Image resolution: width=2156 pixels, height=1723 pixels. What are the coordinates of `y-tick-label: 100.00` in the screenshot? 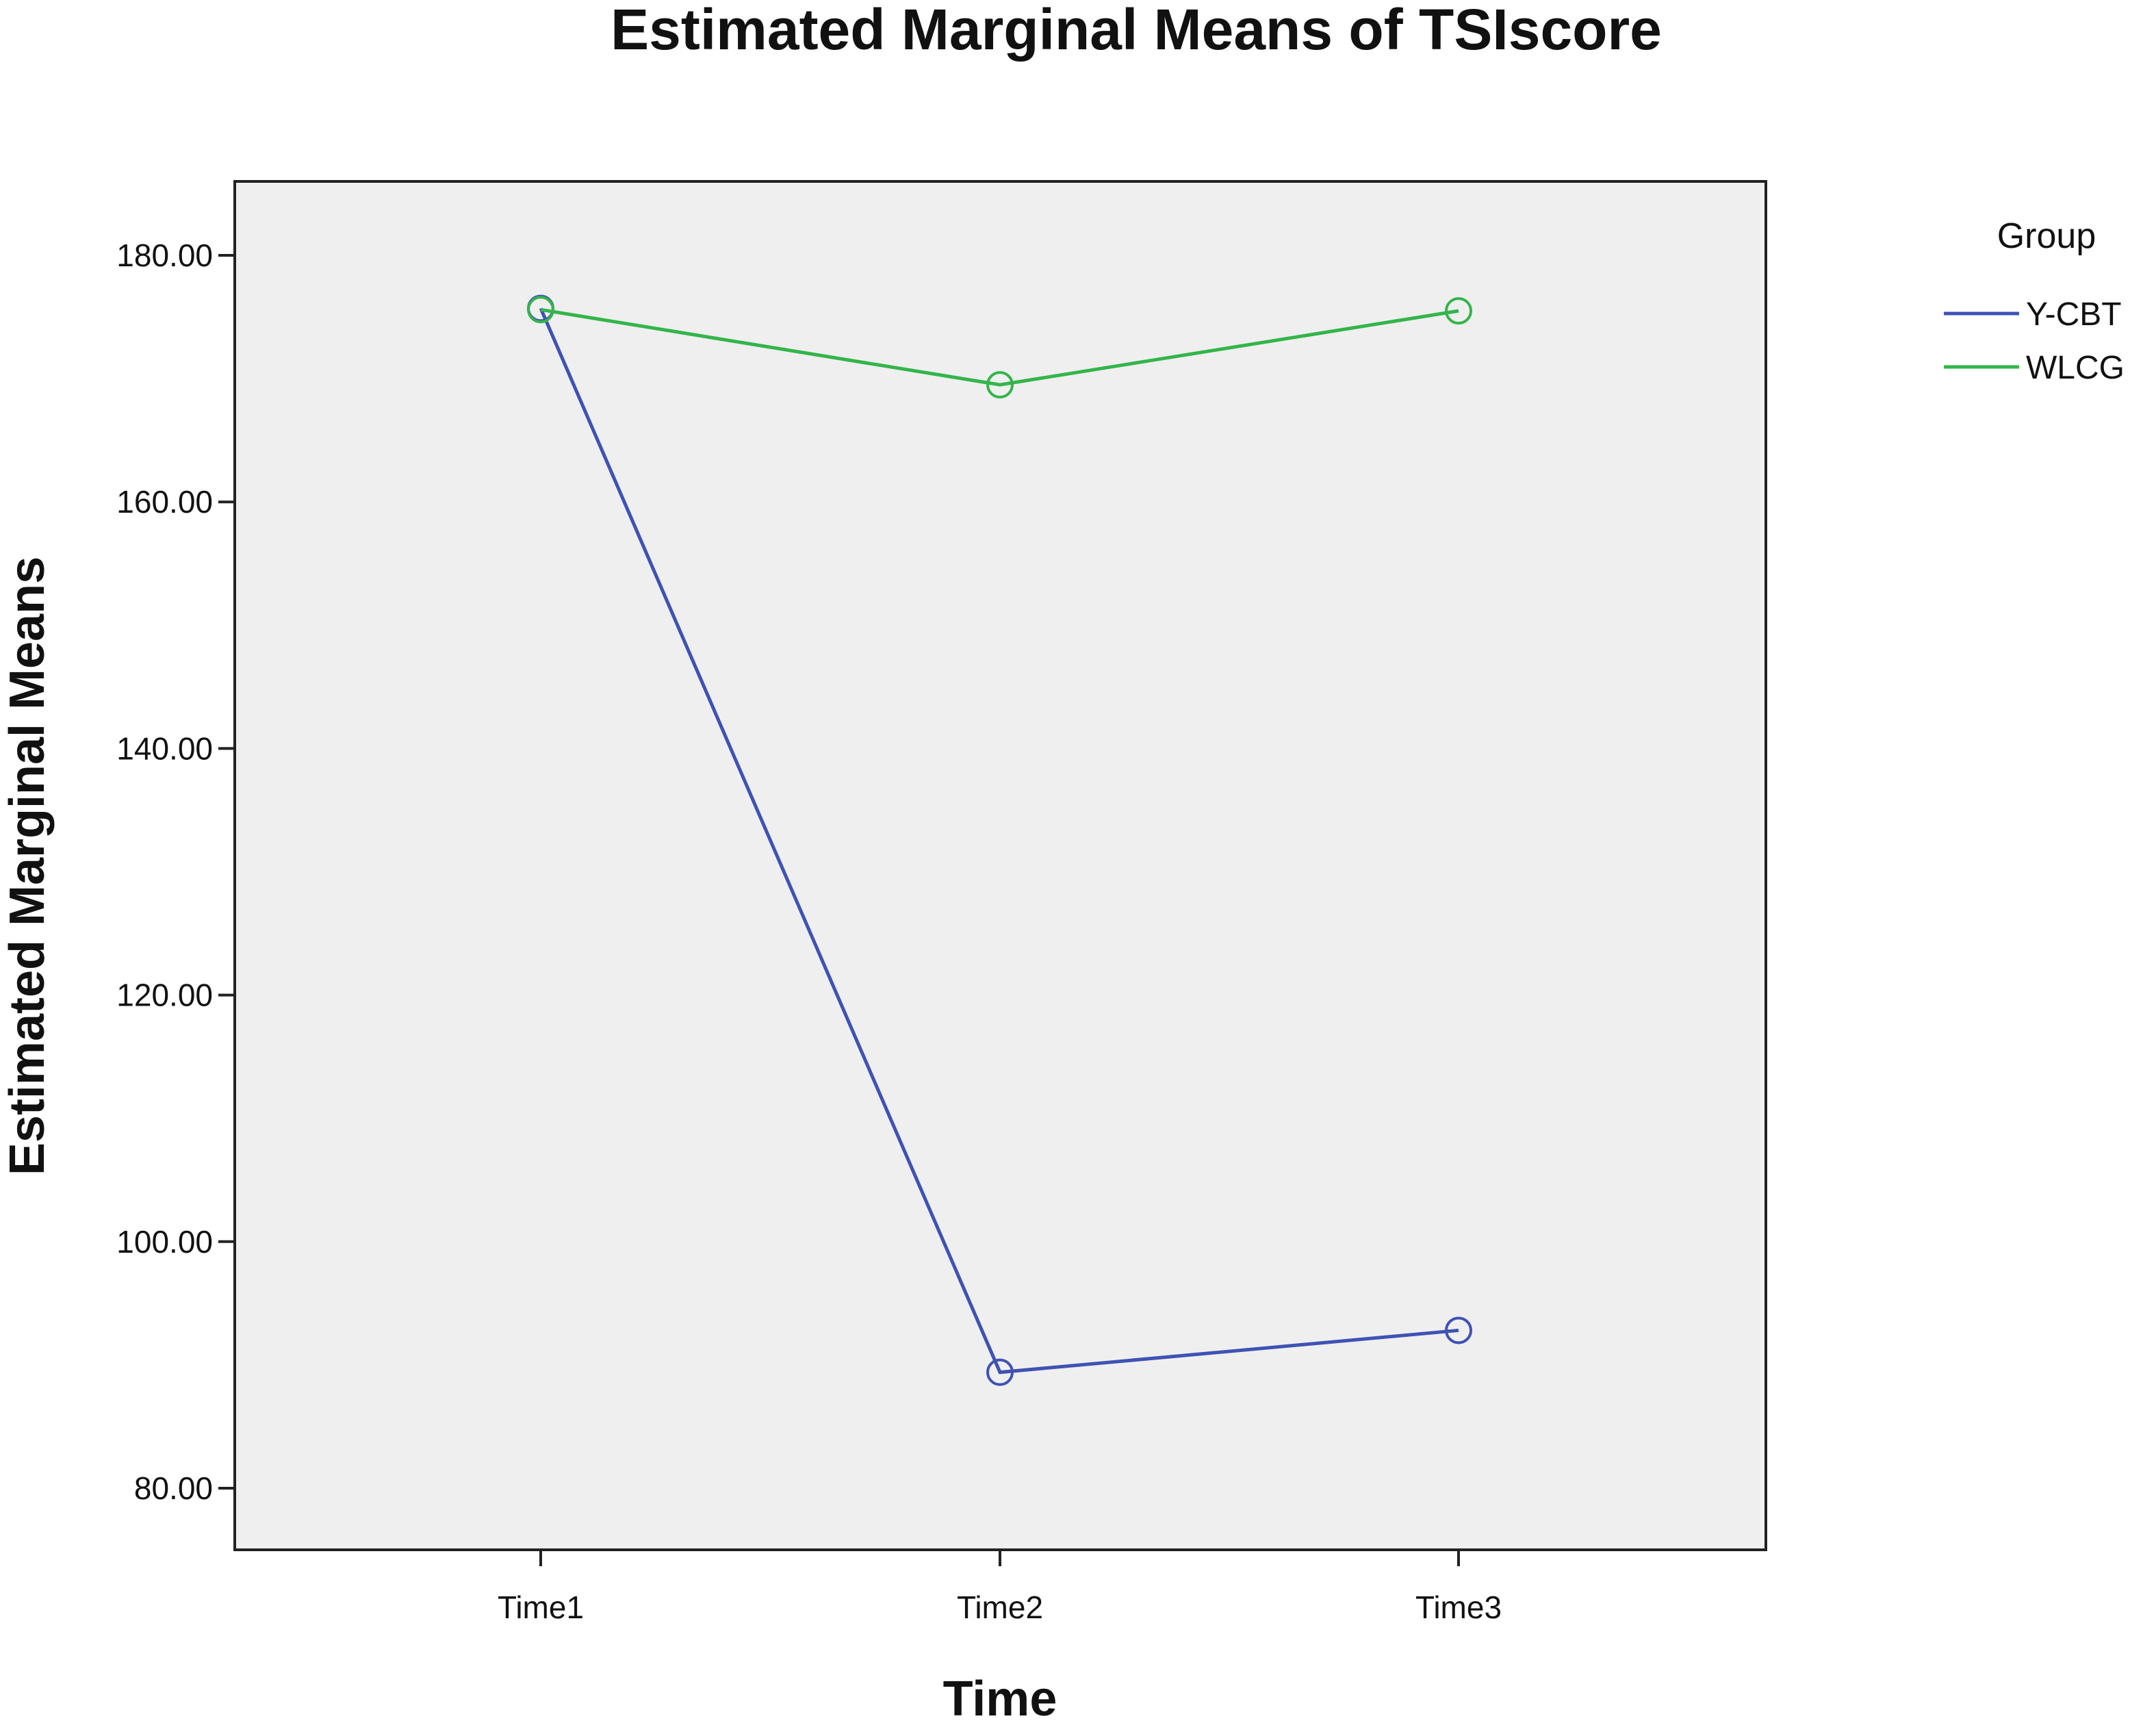 It's located at (164, 1242).